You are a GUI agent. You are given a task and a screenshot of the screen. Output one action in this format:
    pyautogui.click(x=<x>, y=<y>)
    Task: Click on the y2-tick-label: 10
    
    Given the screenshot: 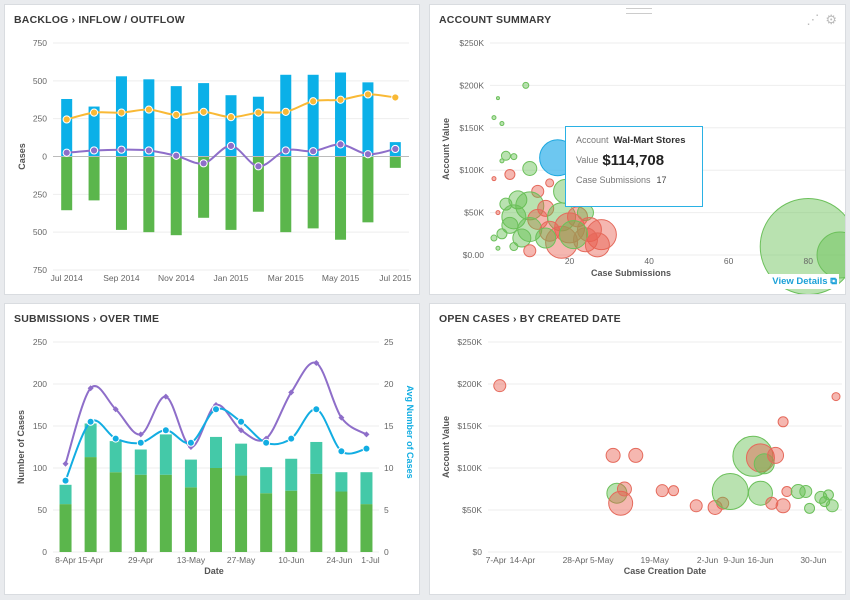 What is the action you would take?
    pyautogui.click(x=389, y=468)
    